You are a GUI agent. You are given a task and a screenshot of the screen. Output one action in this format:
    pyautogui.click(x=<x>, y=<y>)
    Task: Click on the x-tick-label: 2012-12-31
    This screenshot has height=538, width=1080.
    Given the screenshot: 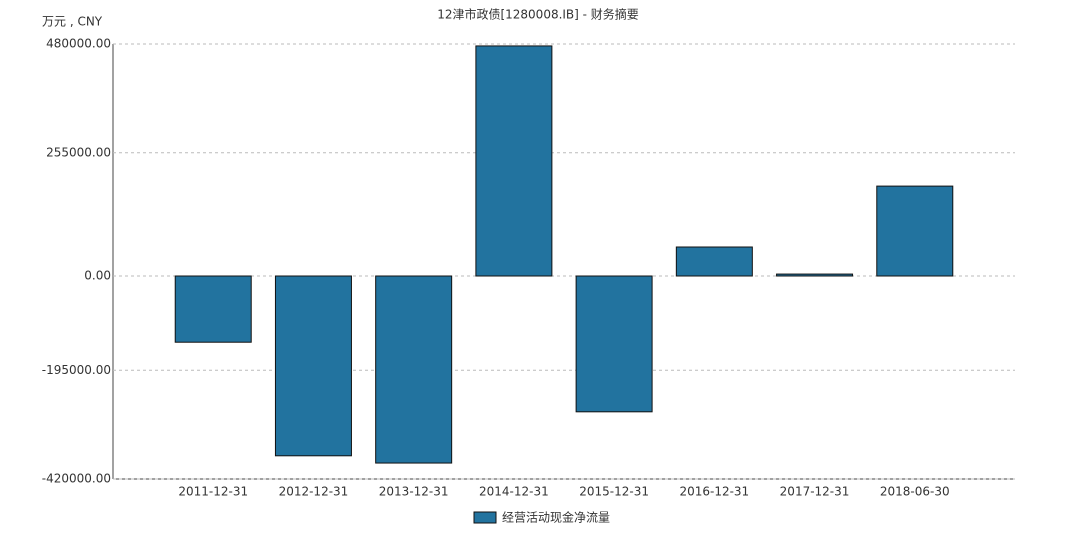 What is the action you would take?
    pyautogui.click(x=314, y=492)
    